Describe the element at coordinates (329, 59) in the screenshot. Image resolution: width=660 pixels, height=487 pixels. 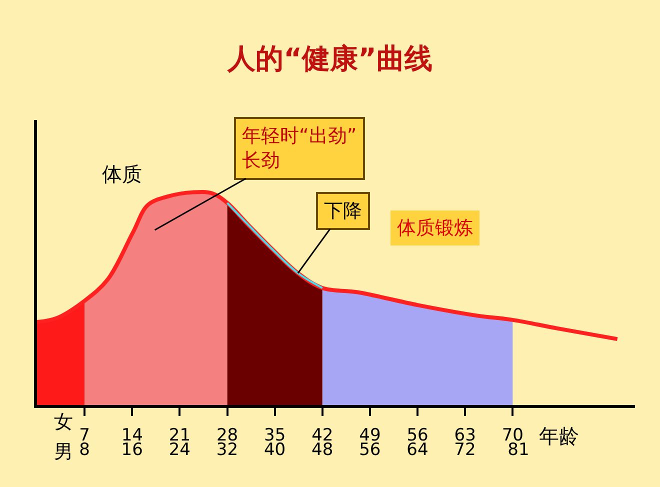
I see `chart-title: 人的“健康”曲线` at that location.